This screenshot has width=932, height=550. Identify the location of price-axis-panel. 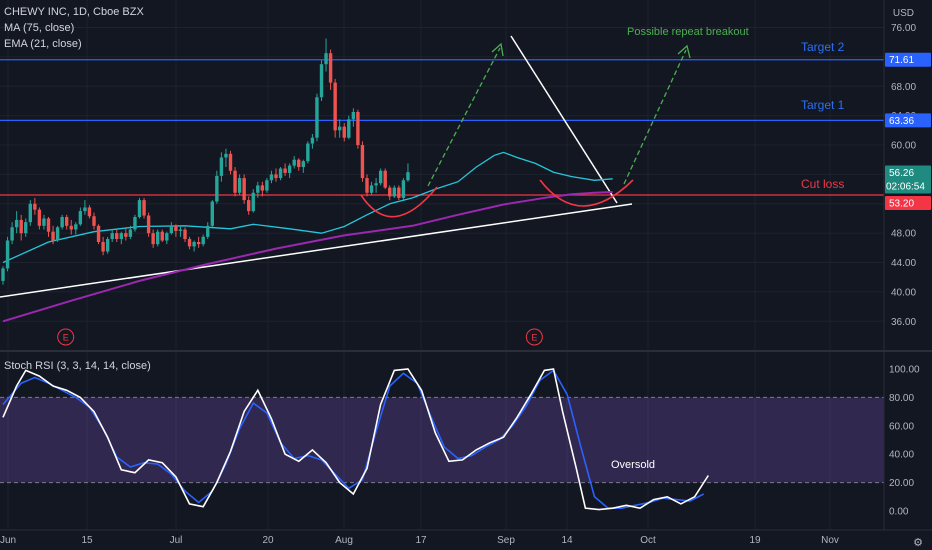
(908, 275).